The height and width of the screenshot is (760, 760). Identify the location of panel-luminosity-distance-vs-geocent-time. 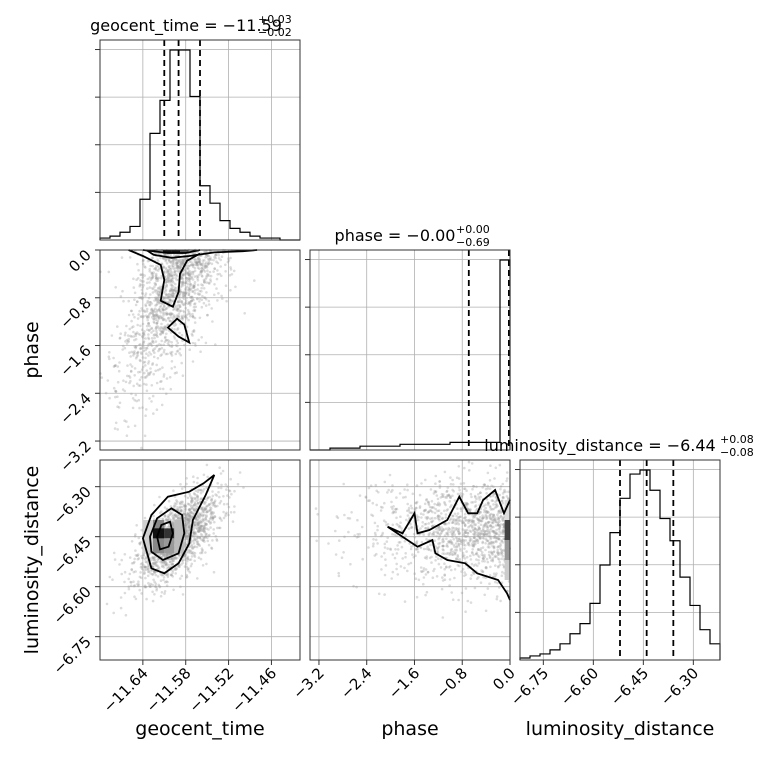
(200, 560).